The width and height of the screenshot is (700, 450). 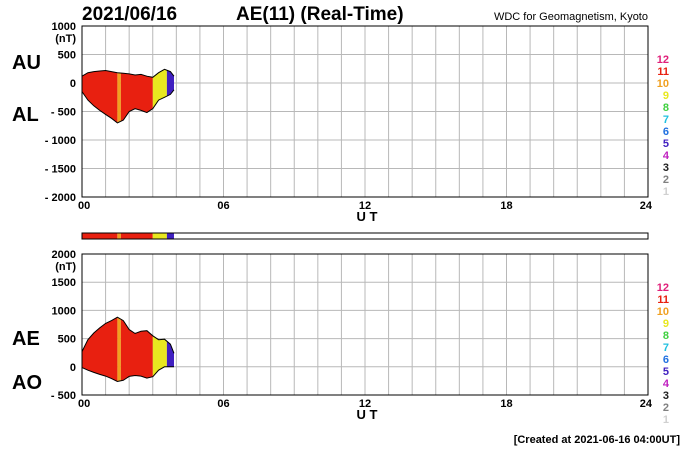 I want to click on series-line-ao, so click(x=127, y=374).